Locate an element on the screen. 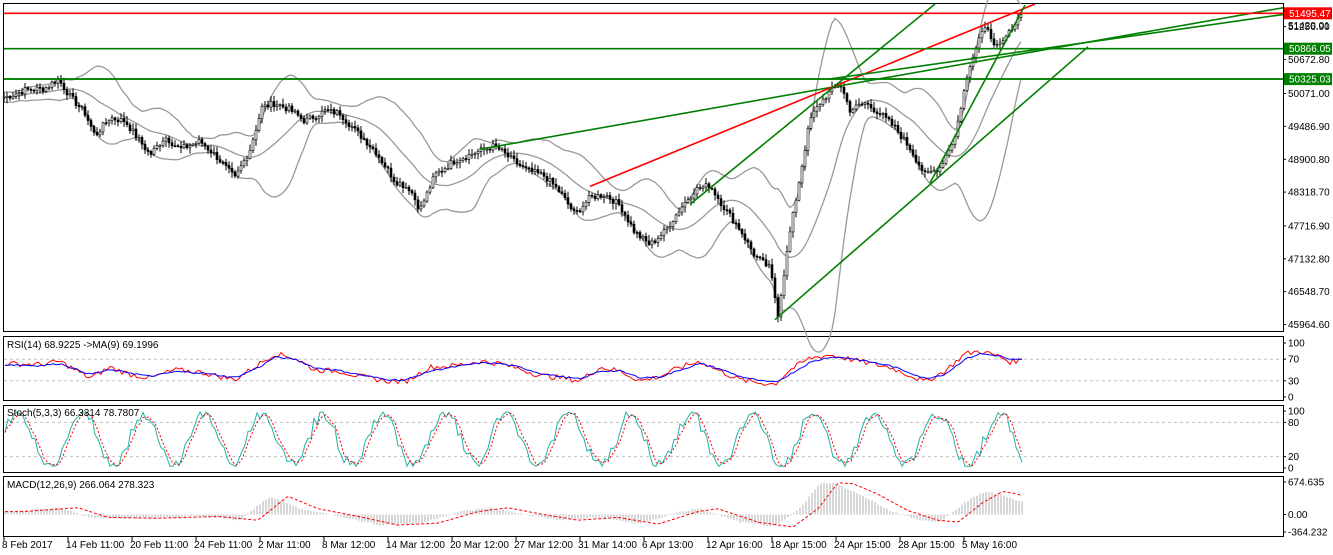  rsi-ma-line is located at coordinates (513, 367).